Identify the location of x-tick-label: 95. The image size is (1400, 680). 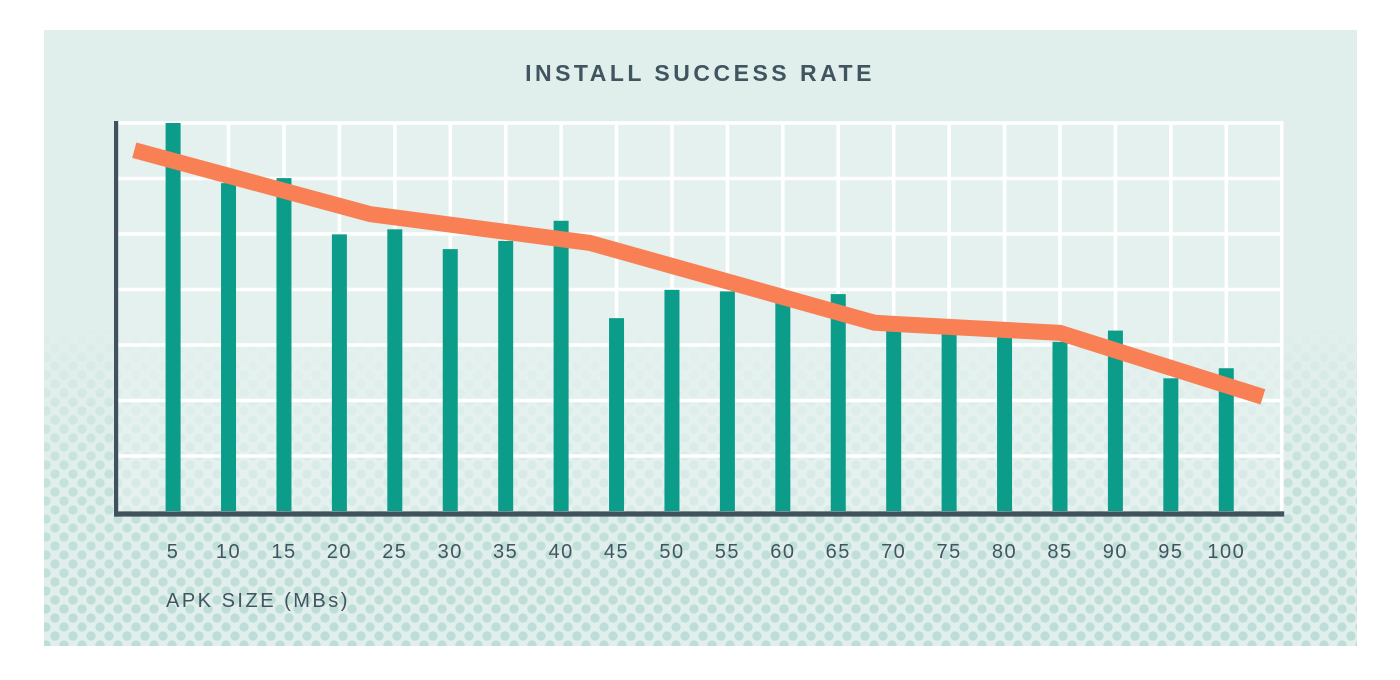
(1171, 552).